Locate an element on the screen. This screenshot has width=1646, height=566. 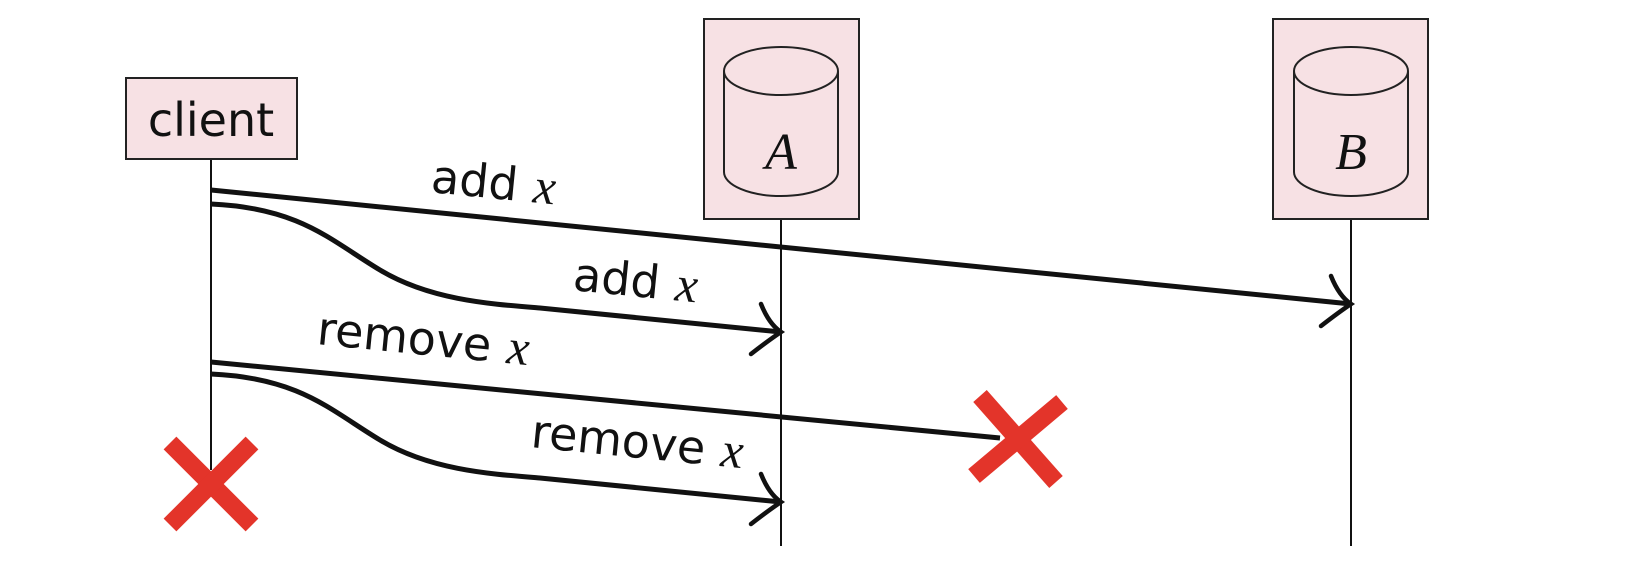
database-a-label: A is located at coordinates (779, 152).